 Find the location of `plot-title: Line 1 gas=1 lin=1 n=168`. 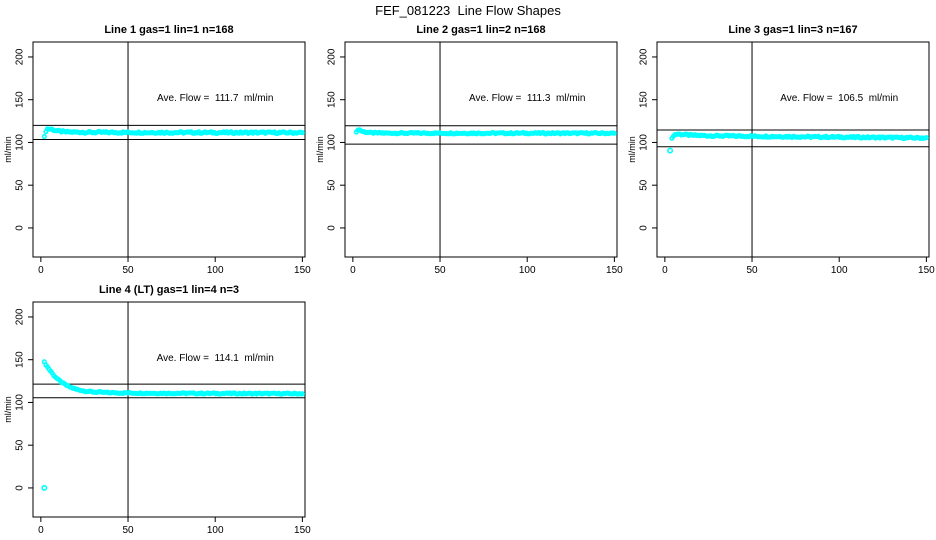

plot-title: Line 1 gas=1 lin=1 n=168 is located at coordinates (168, 30).